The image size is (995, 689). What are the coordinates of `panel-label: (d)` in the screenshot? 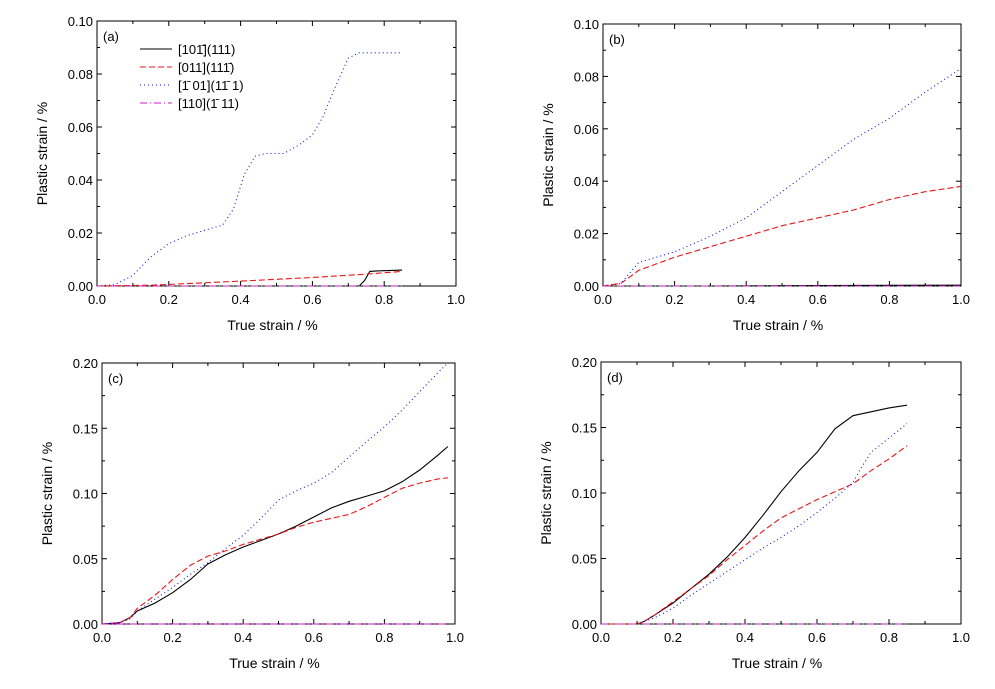 It's located at (615, 377).